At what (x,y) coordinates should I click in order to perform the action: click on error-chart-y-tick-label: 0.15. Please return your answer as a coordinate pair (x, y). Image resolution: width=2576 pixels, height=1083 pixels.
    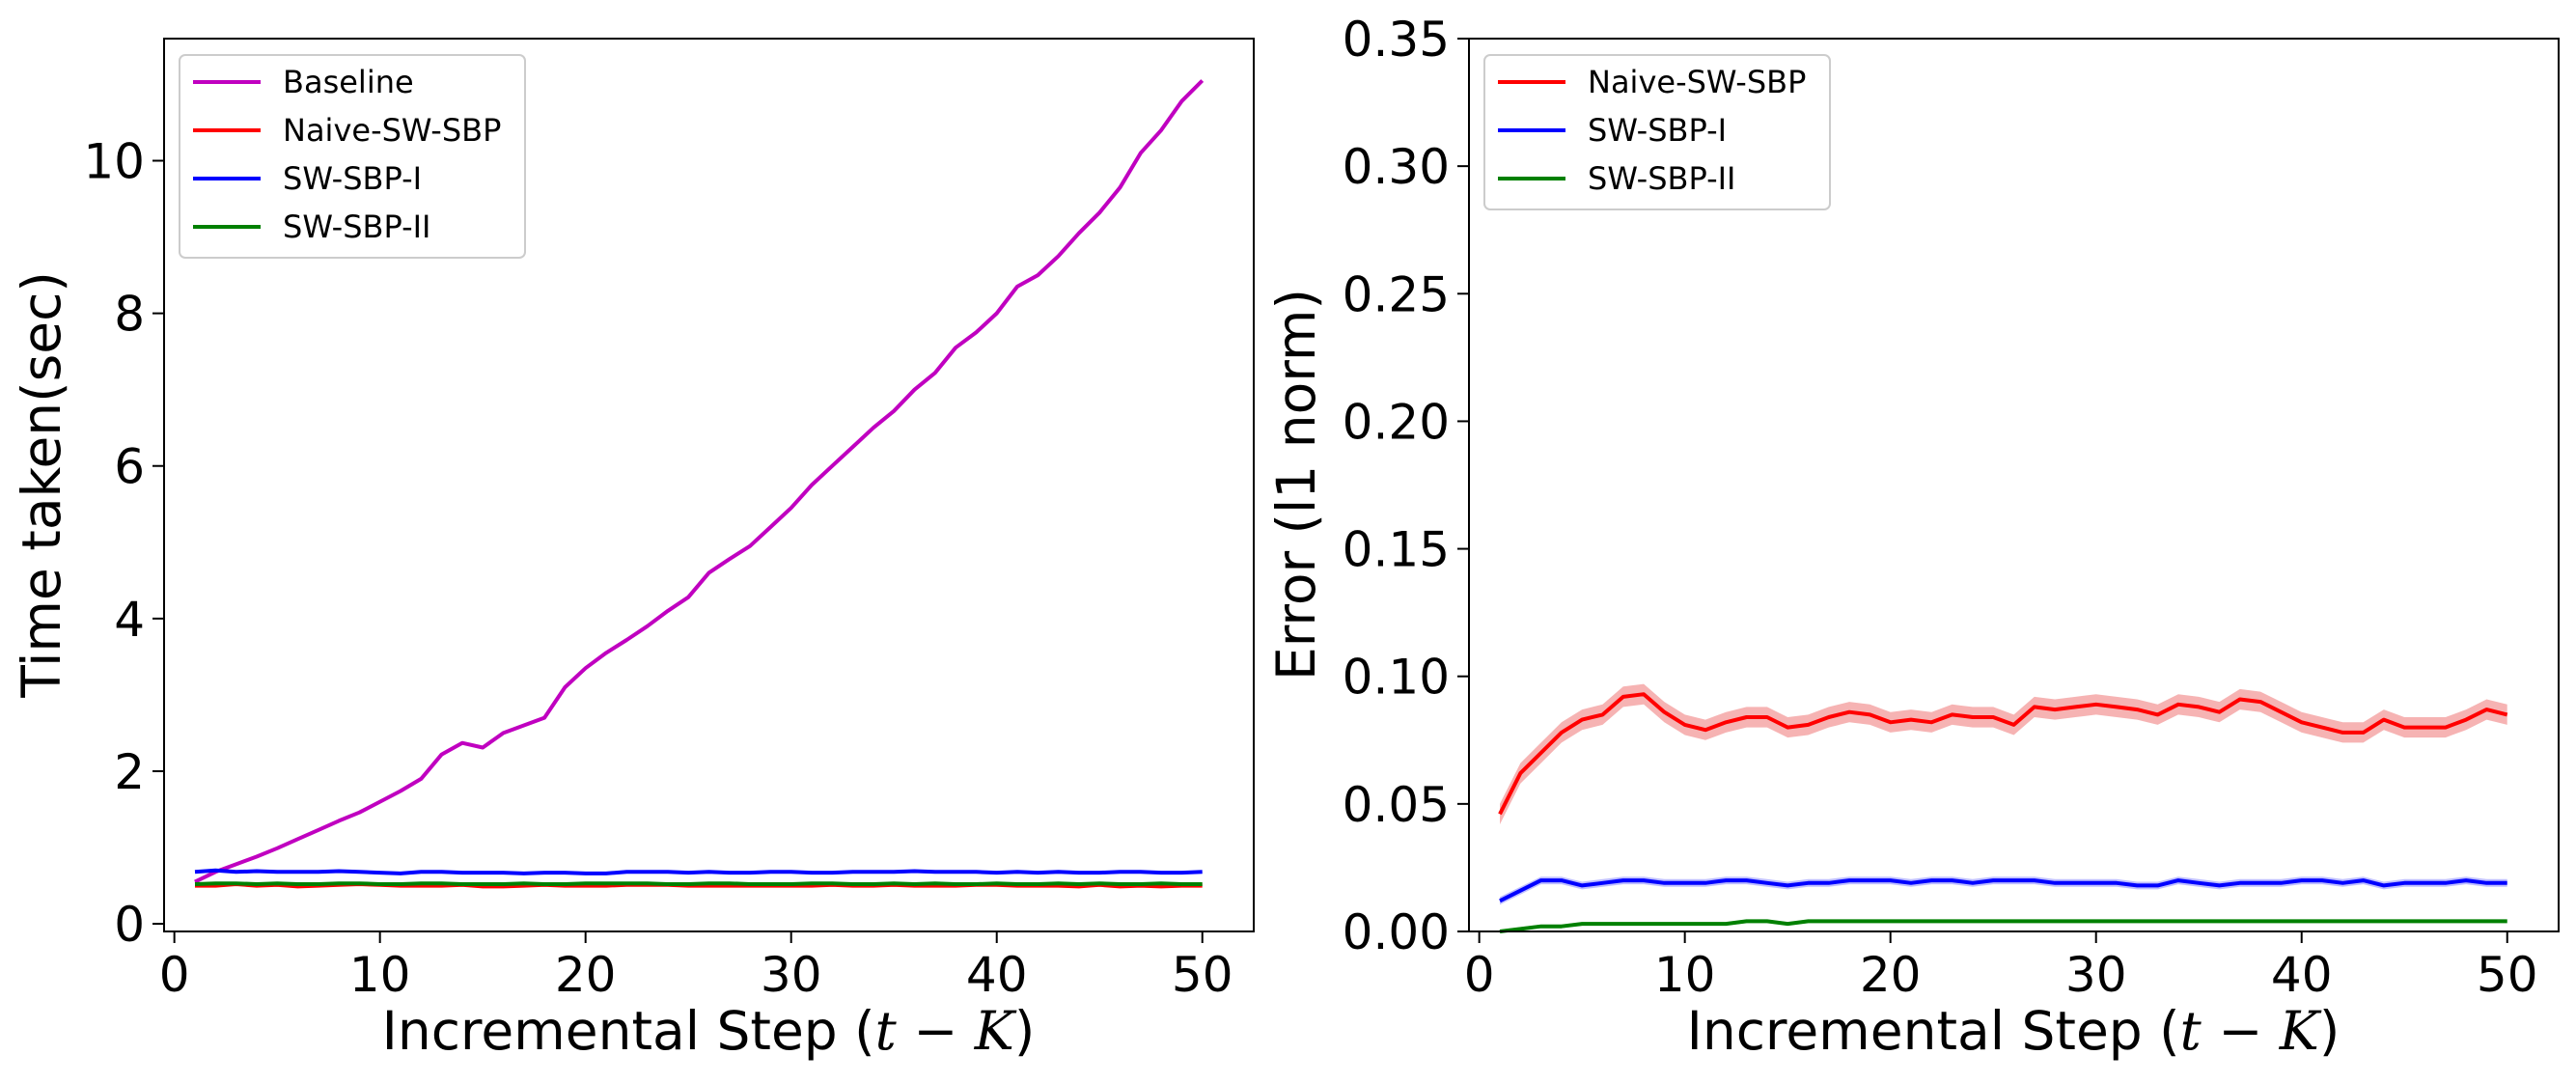
    Looking at the image, I should click on (1396, 550).